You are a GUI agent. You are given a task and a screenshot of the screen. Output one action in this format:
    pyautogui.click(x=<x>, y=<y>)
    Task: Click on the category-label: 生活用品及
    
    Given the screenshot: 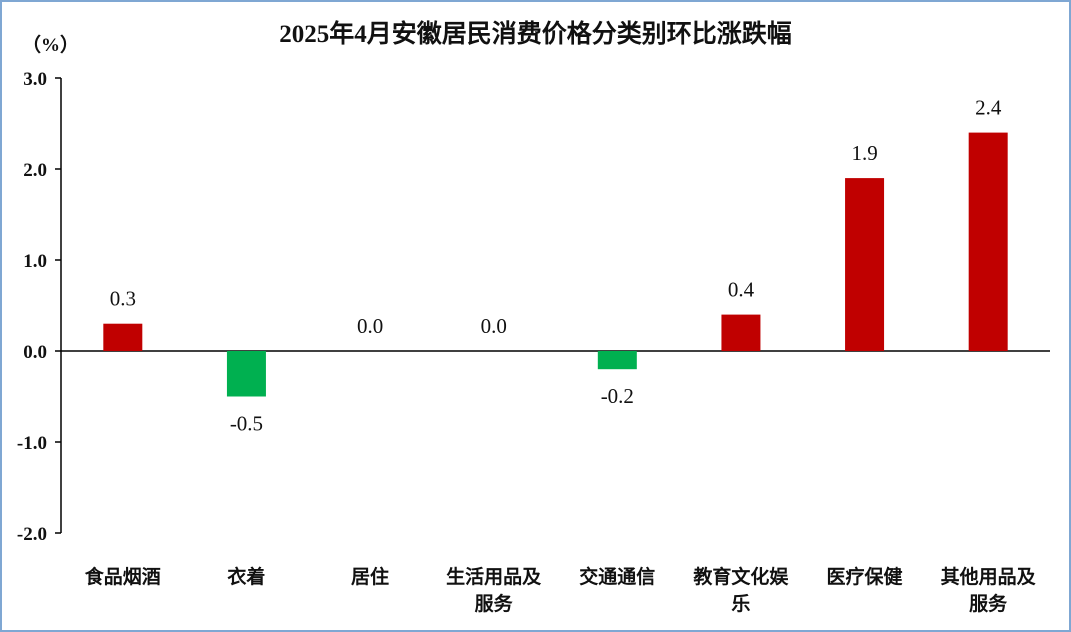 What is the action you would take?
    pyautogui.click(x=494, y=576)
    